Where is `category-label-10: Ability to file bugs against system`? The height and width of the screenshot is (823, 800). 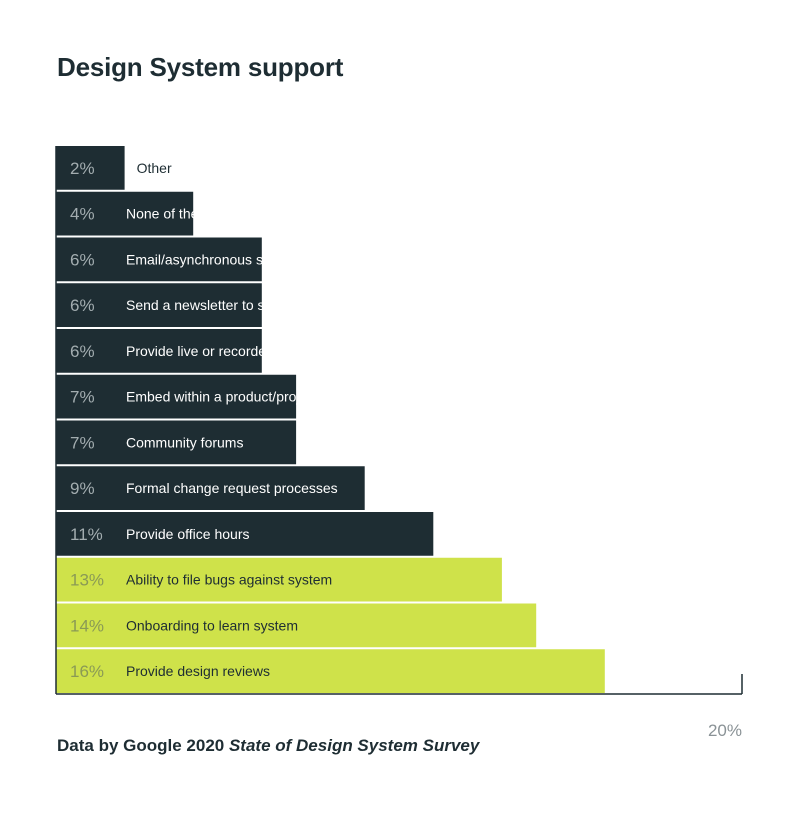 category-label-10: Ability to file bugs against system is located at coordinates (229, 580).